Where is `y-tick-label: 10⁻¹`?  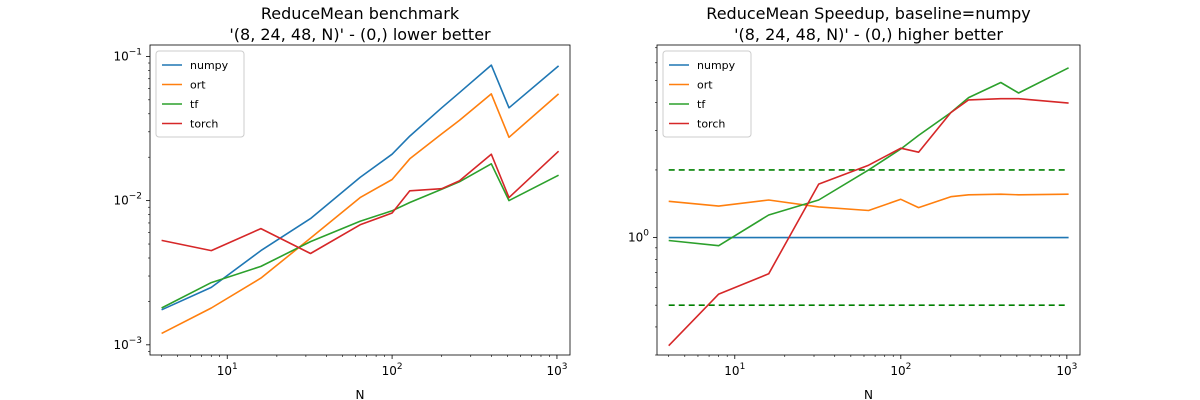 y-tick-label: 10⁻¹ is located at coordinates (127, 55).